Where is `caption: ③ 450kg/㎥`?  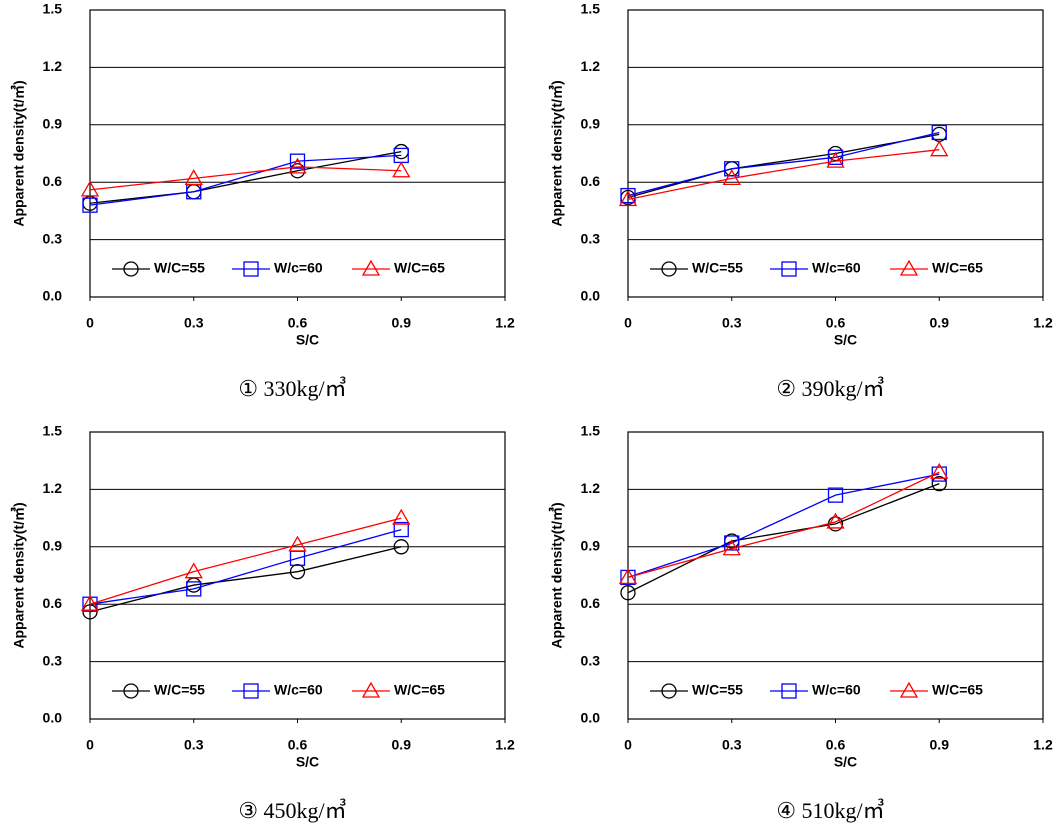 caption: ③ 450kg/㎥ is located at coordinates (292, 810).